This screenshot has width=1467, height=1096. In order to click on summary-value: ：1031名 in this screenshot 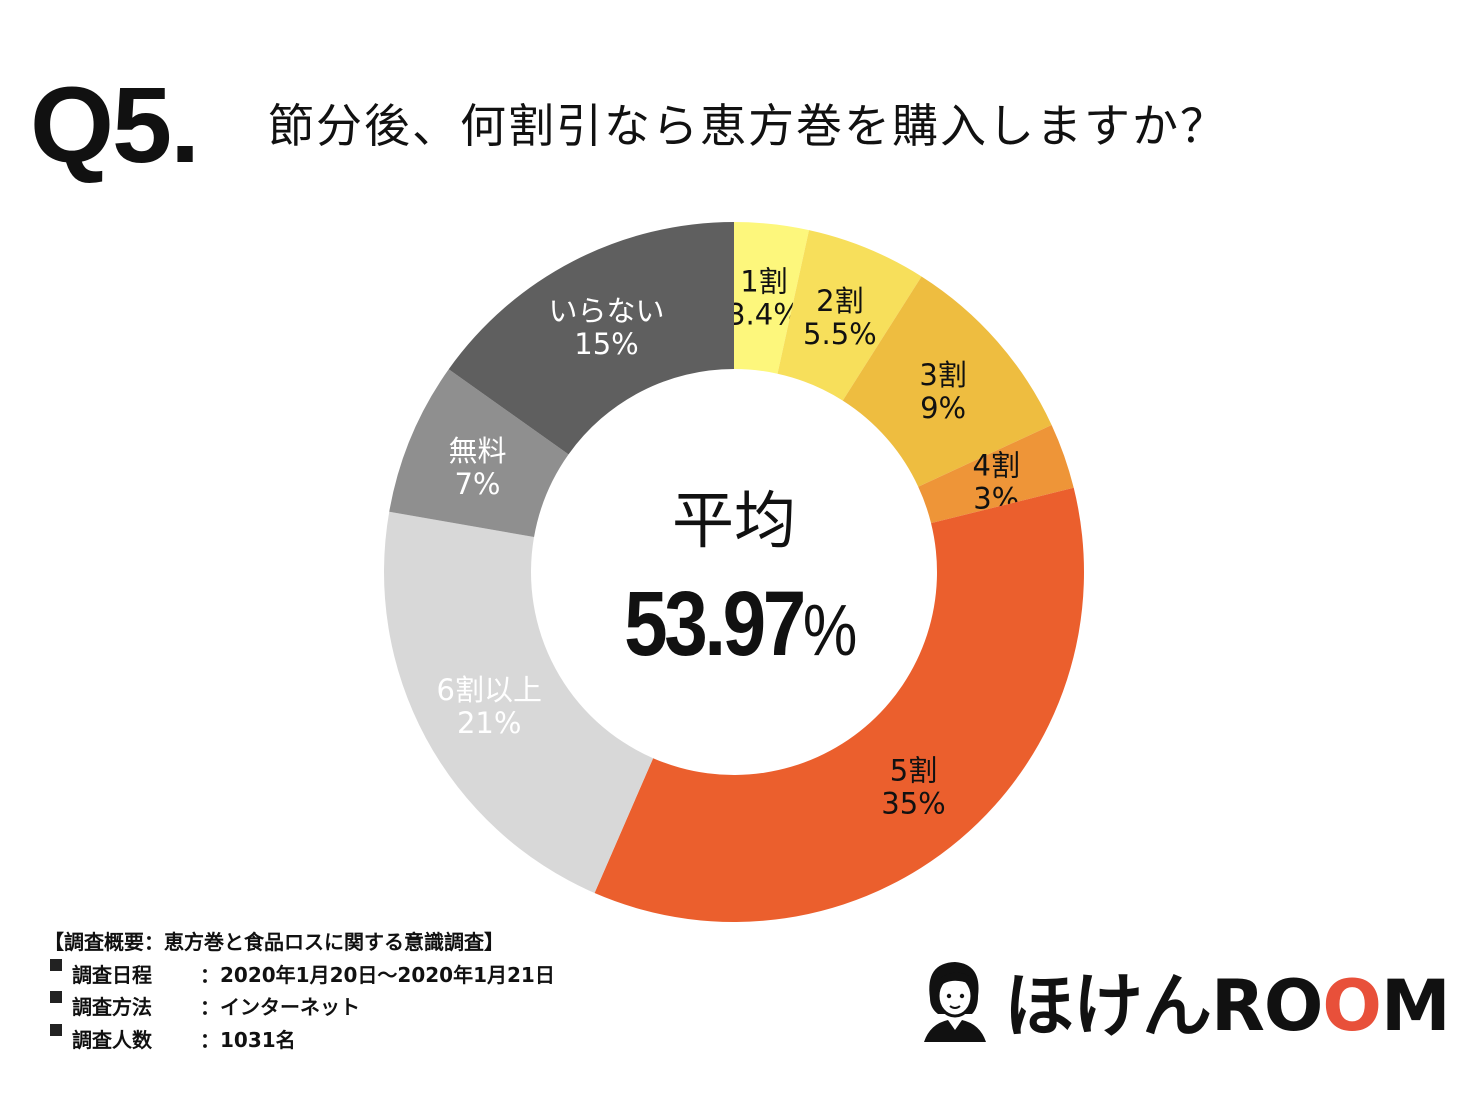, I will do `click(248, 1039)`.